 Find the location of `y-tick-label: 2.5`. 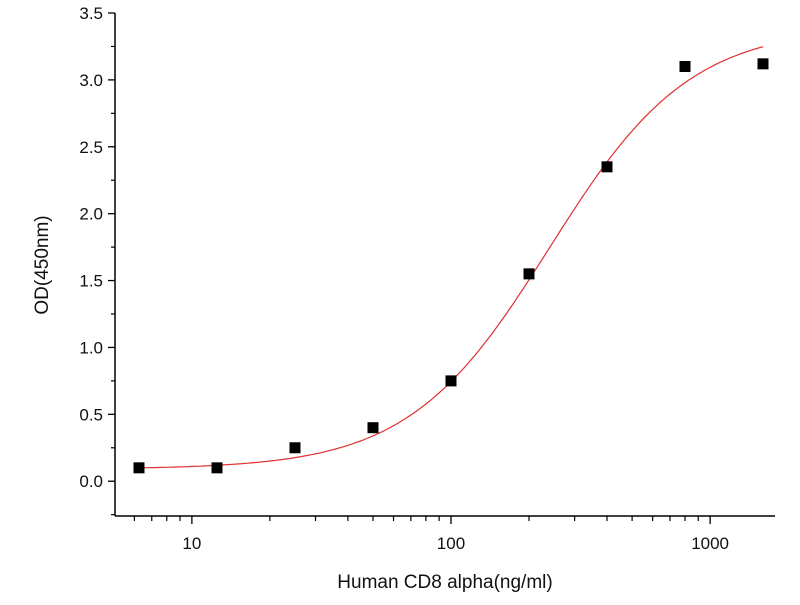

y-tick-label: 2.5 is located at coordinates (91, 147).